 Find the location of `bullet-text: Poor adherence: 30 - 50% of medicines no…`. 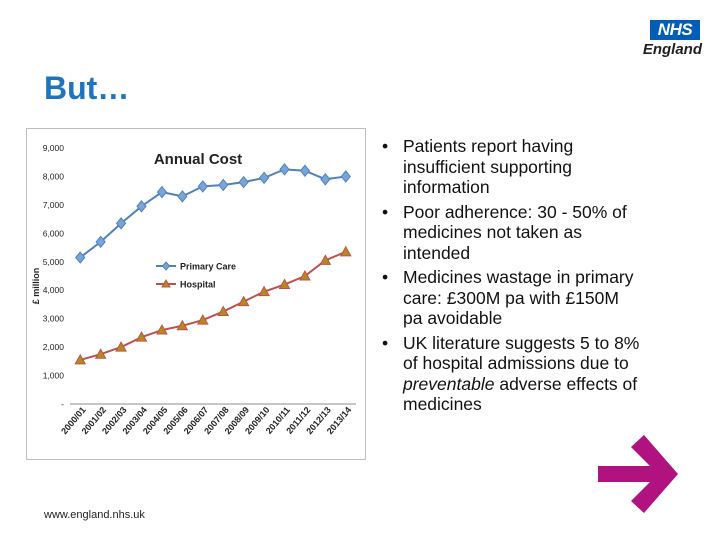

bullet-text: Poor adherence: 30 - 50% of medicines no… is located at coordinates (515, 232).